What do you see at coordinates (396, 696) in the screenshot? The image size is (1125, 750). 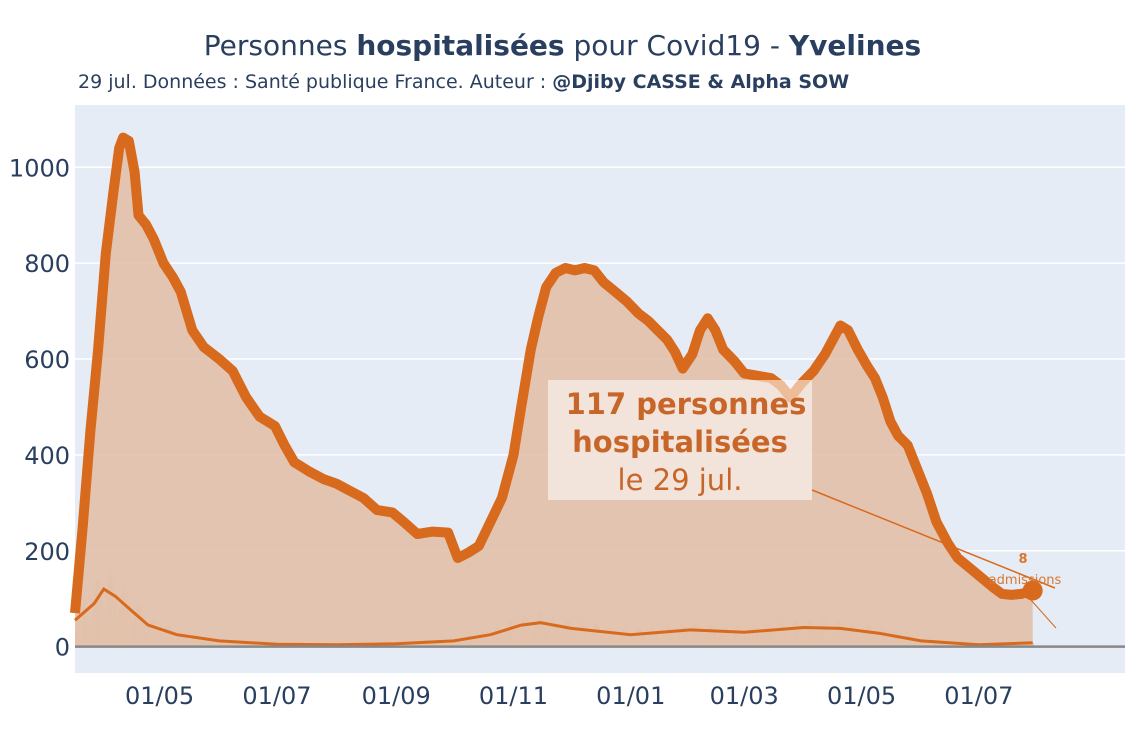 I see `x-tick-label: 01/09` at bounding box center [396, 696].